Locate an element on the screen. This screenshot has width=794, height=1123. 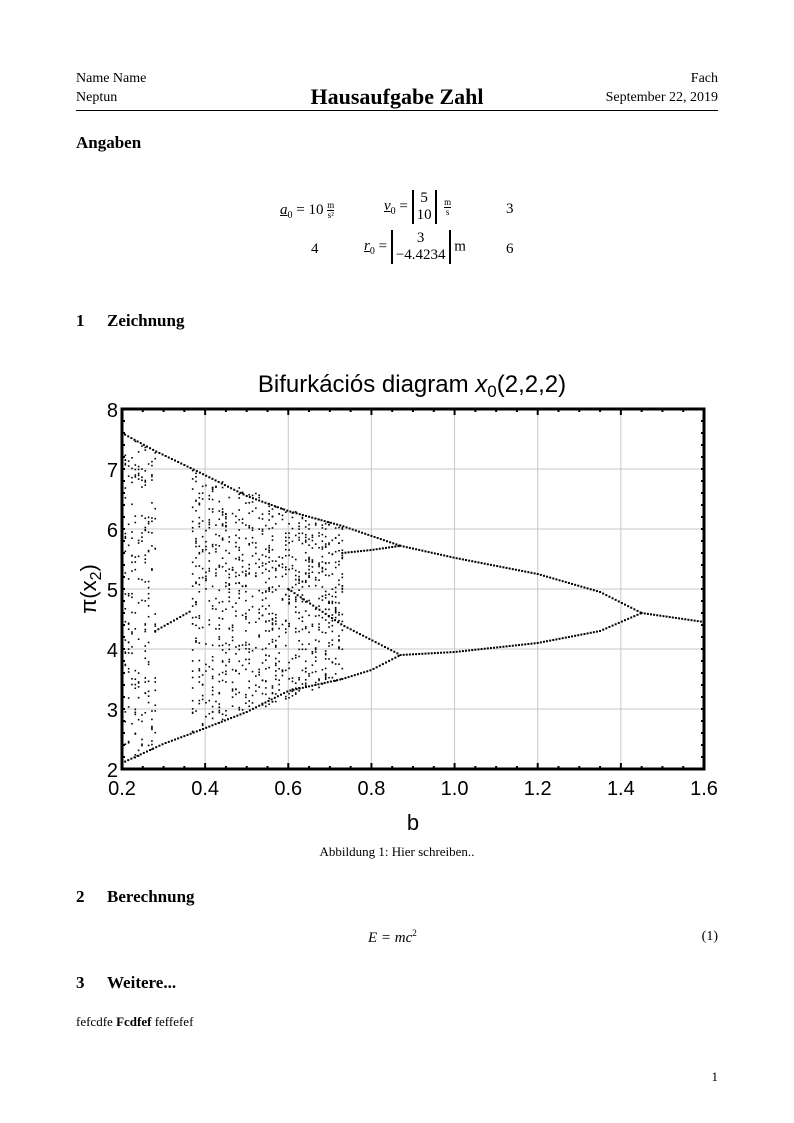
header-rule is located at coordinates (397, 110).